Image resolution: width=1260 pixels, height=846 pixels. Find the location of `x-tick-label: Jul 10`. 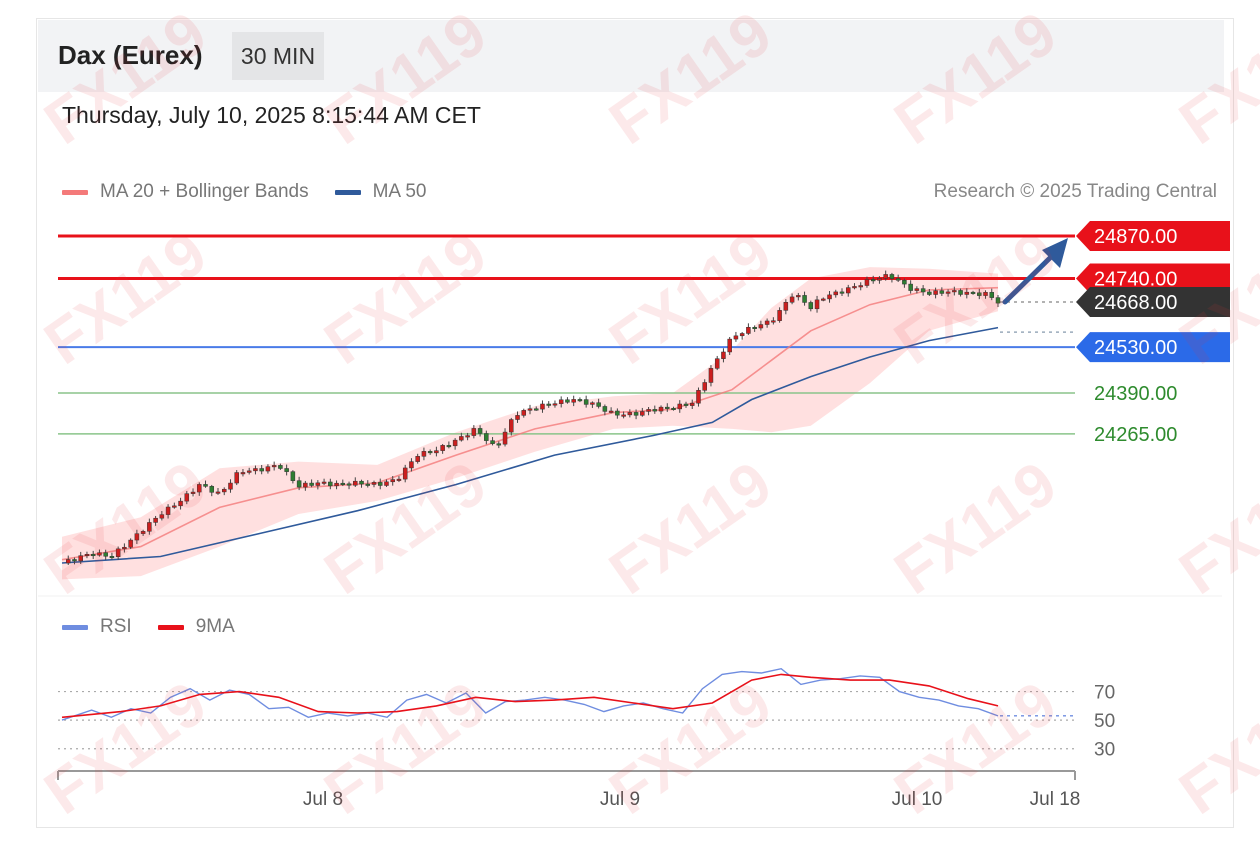

x-tick-label: Jul 10 is located at coordinates (917, 799).